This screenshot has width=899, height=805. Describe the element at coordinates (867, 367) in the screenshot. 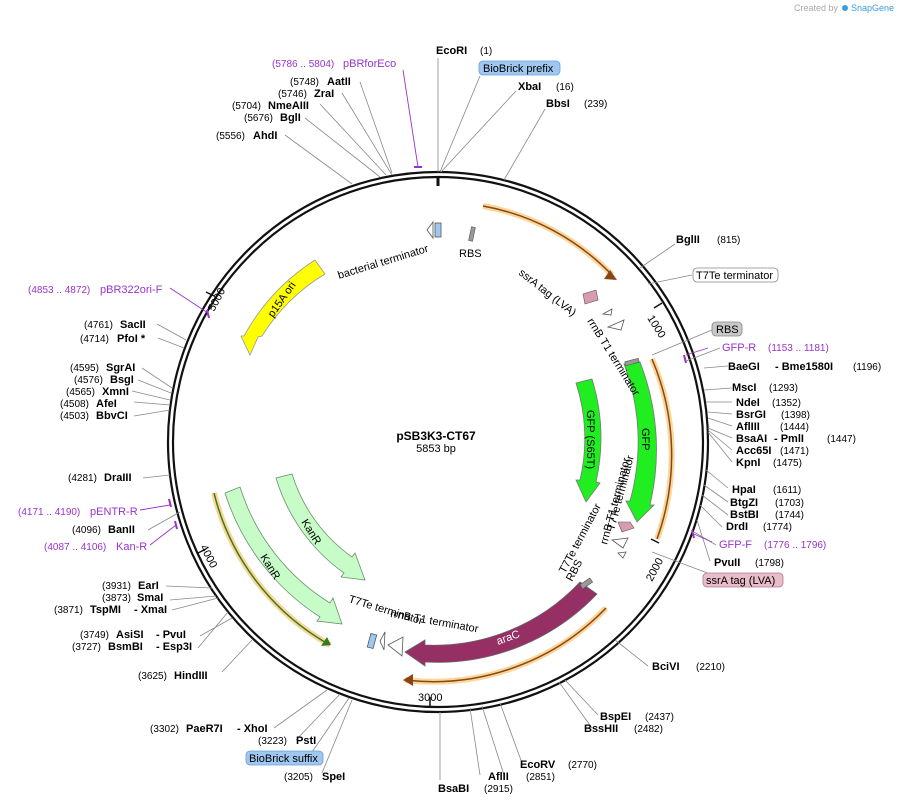

I see `svg-text: (1196)` at that location.